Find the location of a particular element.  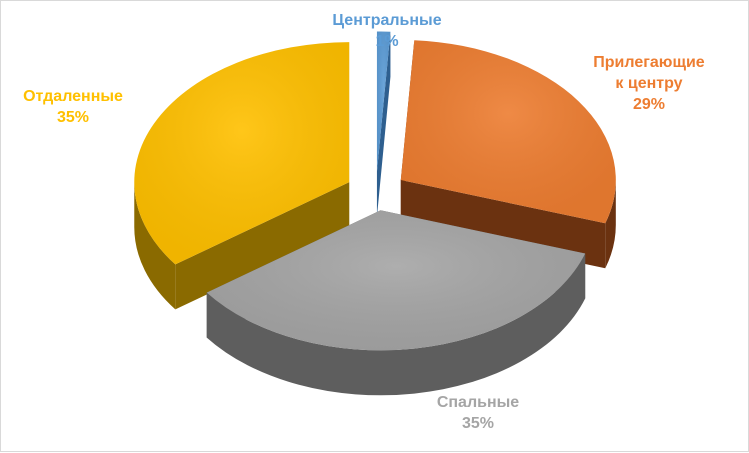

data-label-value: 1% is located at coordinates (386, 41).